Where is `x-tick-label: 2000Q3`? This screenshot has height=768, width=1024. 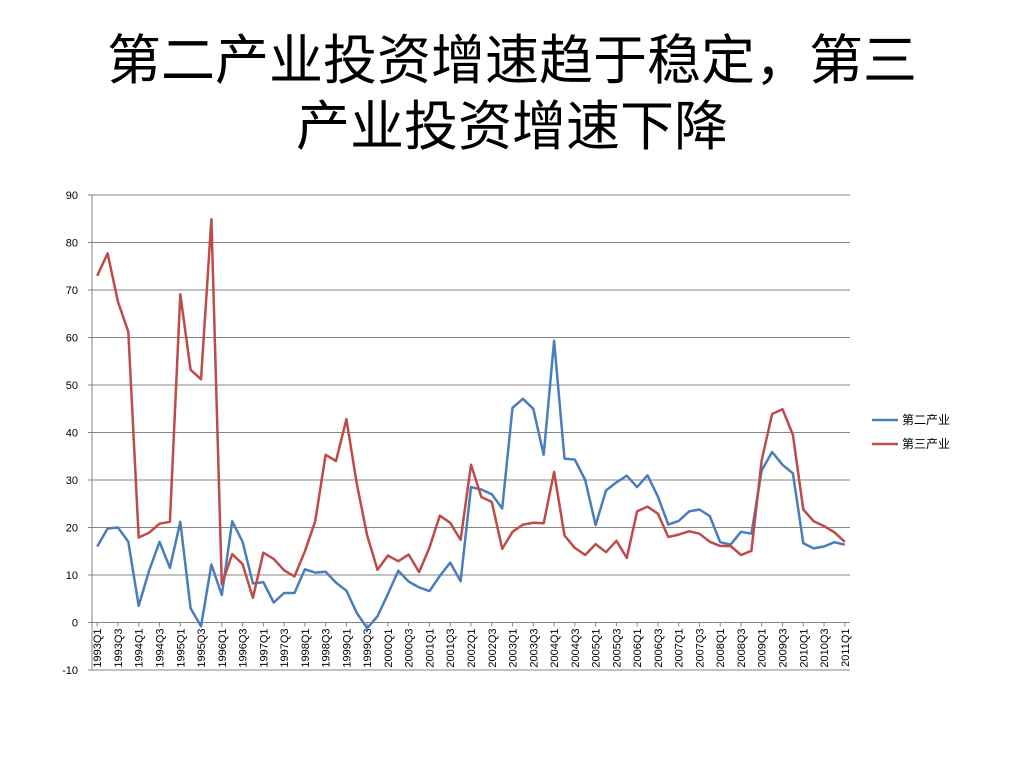 x-tick-label: 2000Q3 is located at coordinates (410, 648).